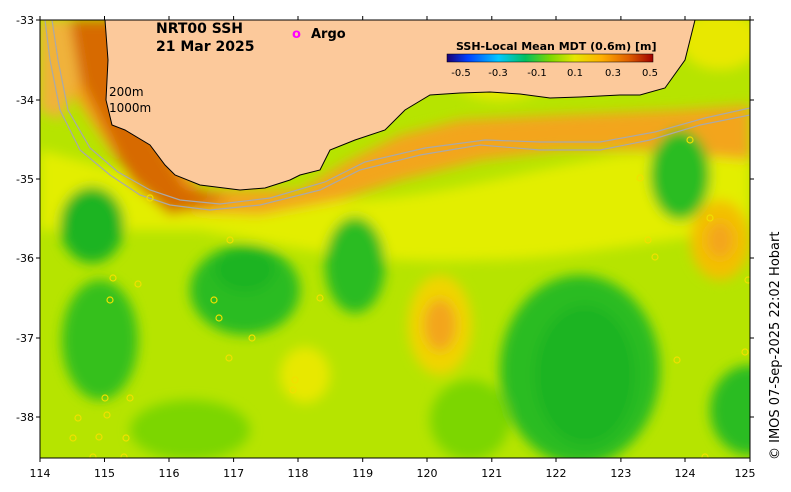  Describe the element at coordinates (130, 108) in the screenshot. I see `depth-label-1000: 1000m` at that location.